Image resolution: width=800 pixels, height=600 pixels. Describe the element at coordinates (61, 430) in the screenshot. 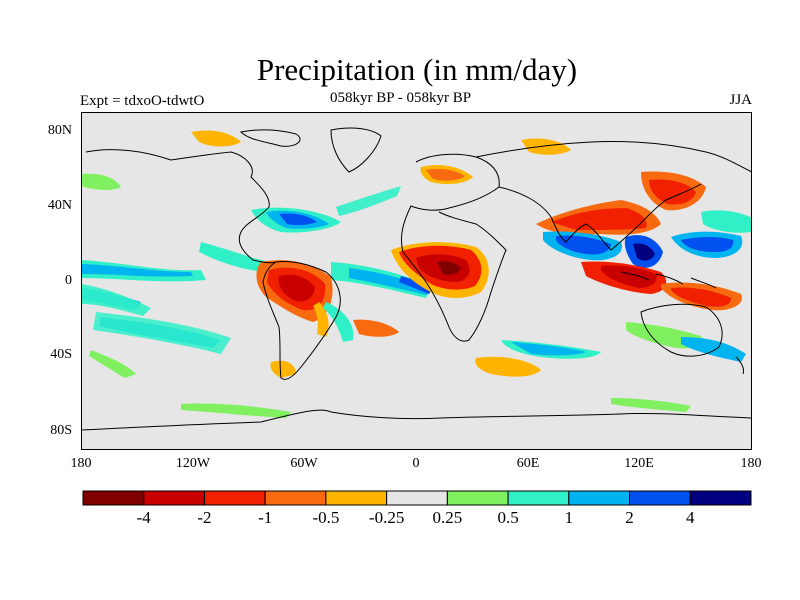

I see `lat-label-80s: 80S` at that location.